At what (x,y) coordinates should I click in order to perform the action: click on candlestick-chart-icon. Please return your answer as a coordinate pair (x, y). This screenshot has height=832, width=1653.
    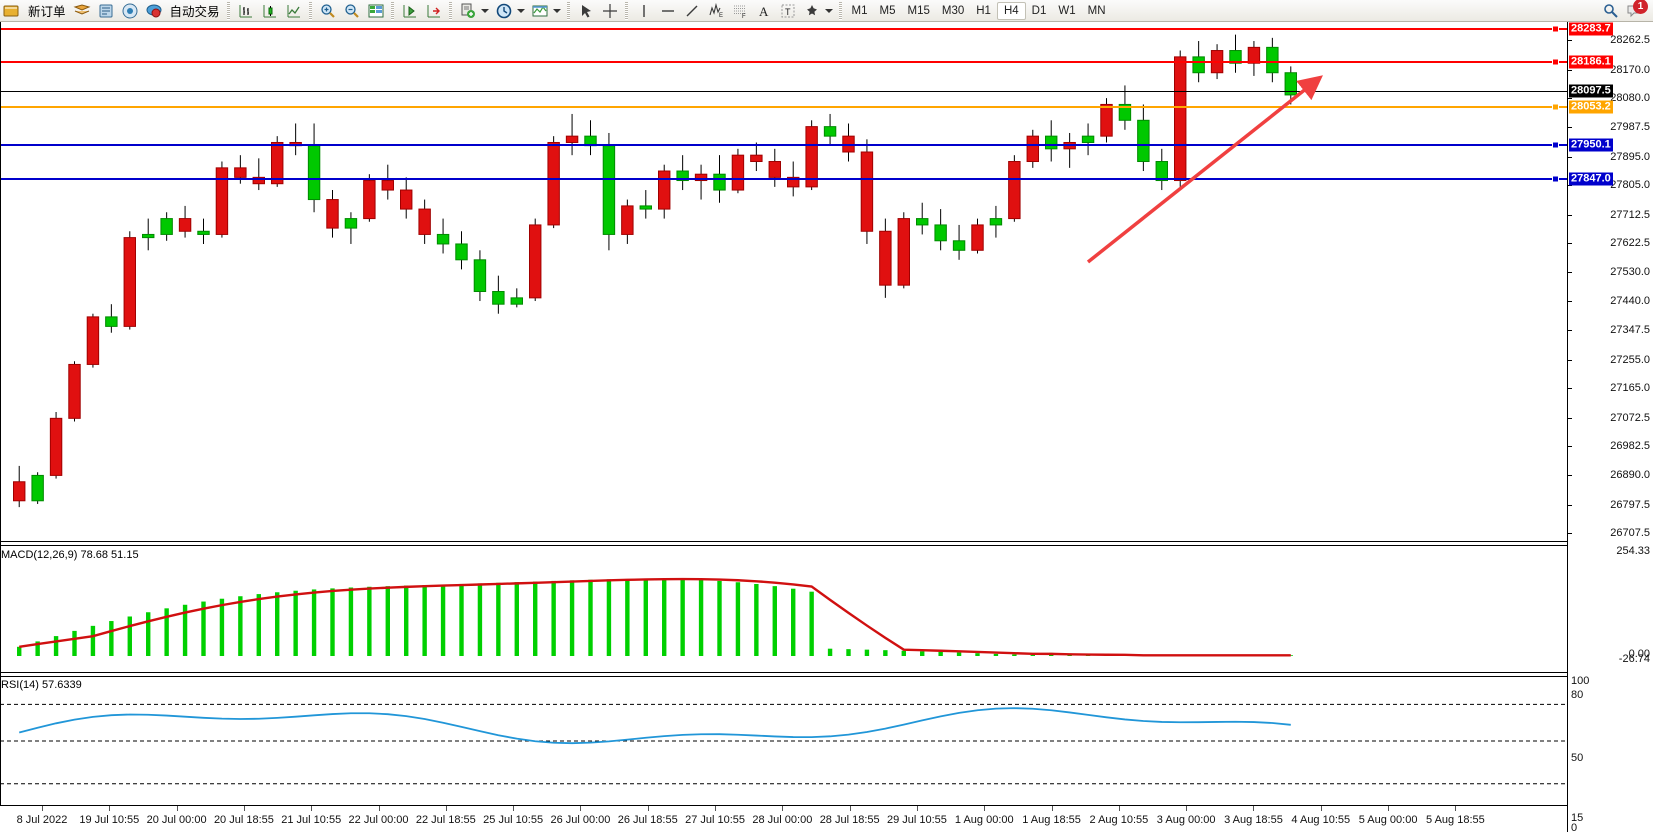
    Looking at the image, I should click on (270, 11).